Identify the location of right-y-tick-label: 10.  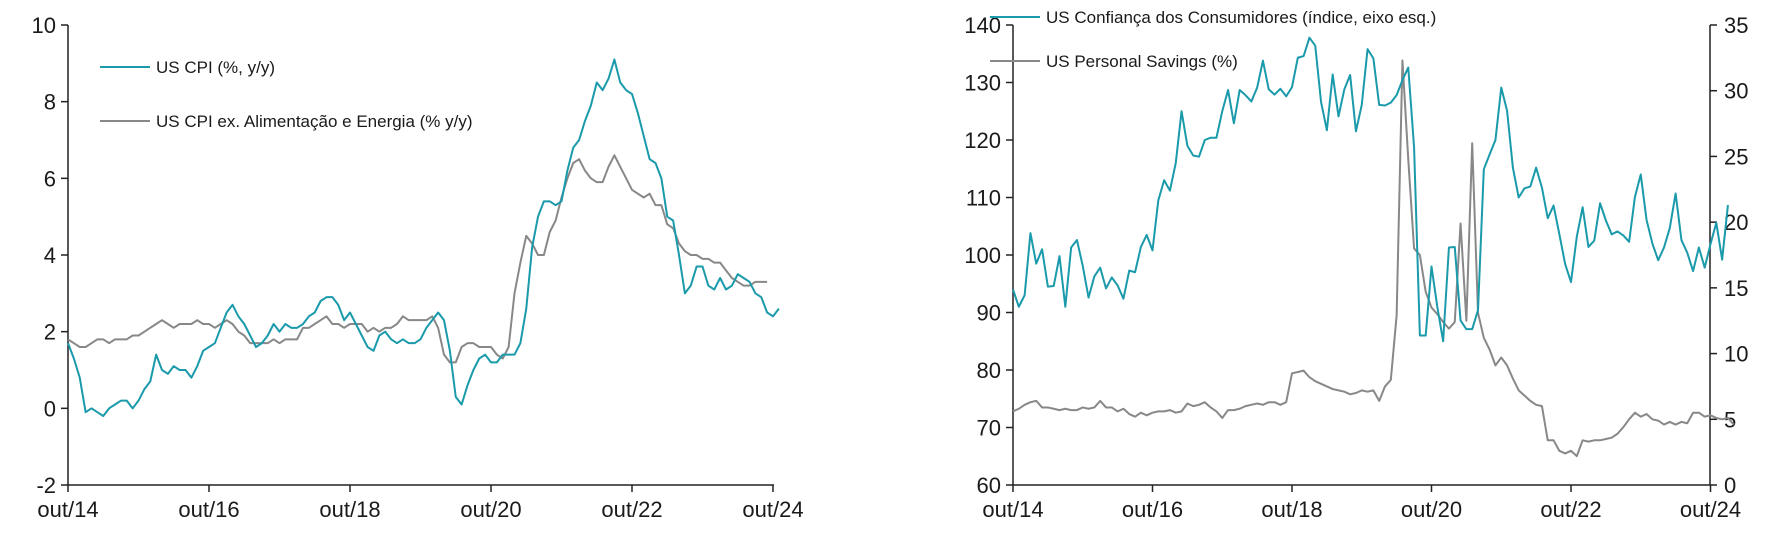
(1736, 354).